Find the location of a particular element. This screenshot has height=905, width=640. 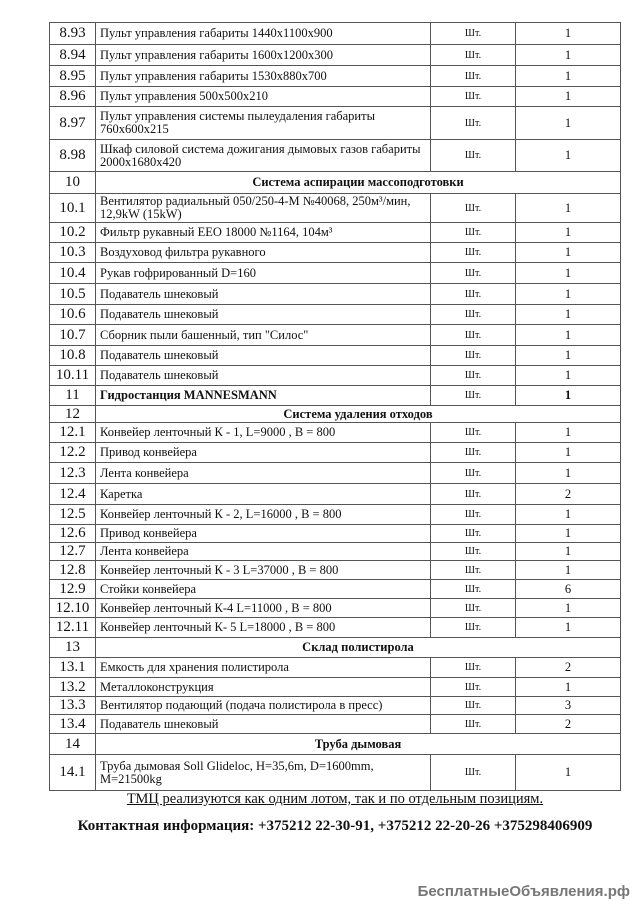

watermark: БесплатныеОбъявления.рф is located at coordinates (523, 891).